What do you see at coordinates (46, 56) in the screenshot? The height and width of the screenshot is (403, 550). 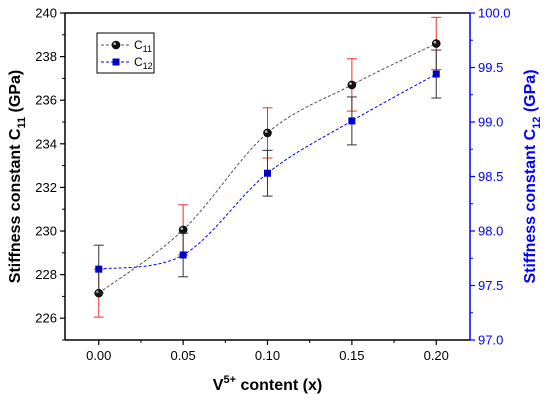 I see `y-left-tick-label: 238` at bounding box center [46, 56].